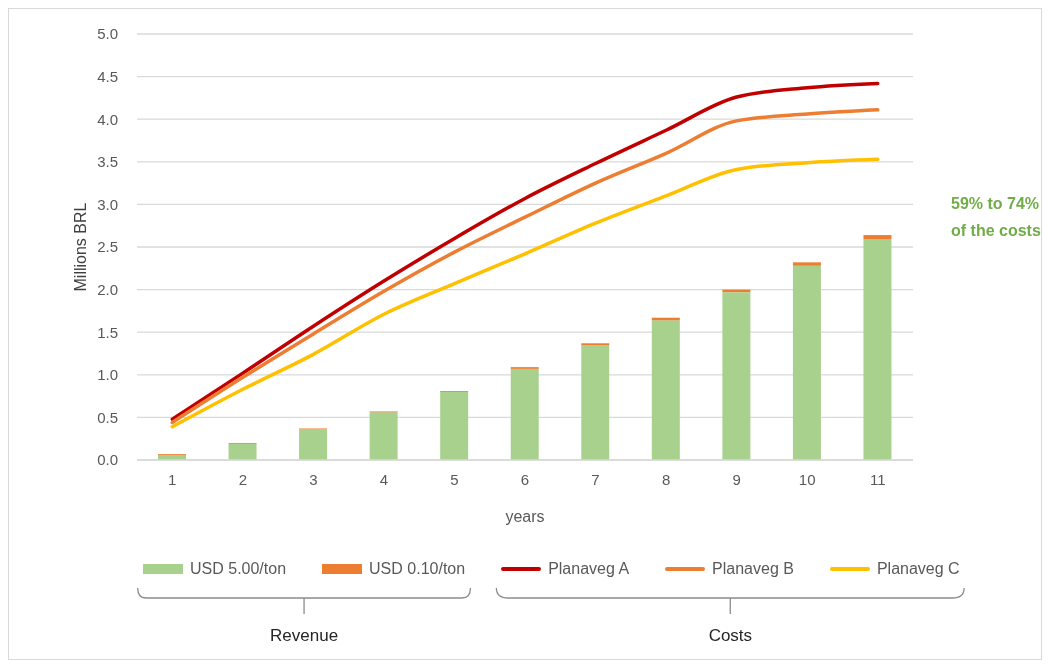 The image size is (1050, 668). What do you see at coordinates (417, 569) in the screenshot?
I see `legend-label: USD 0.10/ton` at bounding box center [417, 569].